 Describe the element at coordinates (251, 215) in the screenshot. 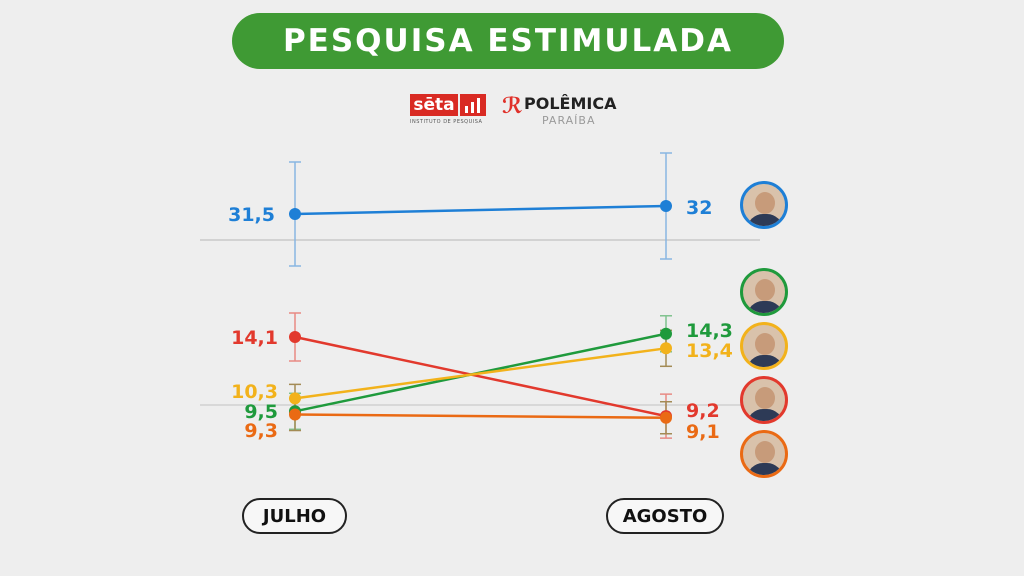

I see `data-label: 31,5` at that location.